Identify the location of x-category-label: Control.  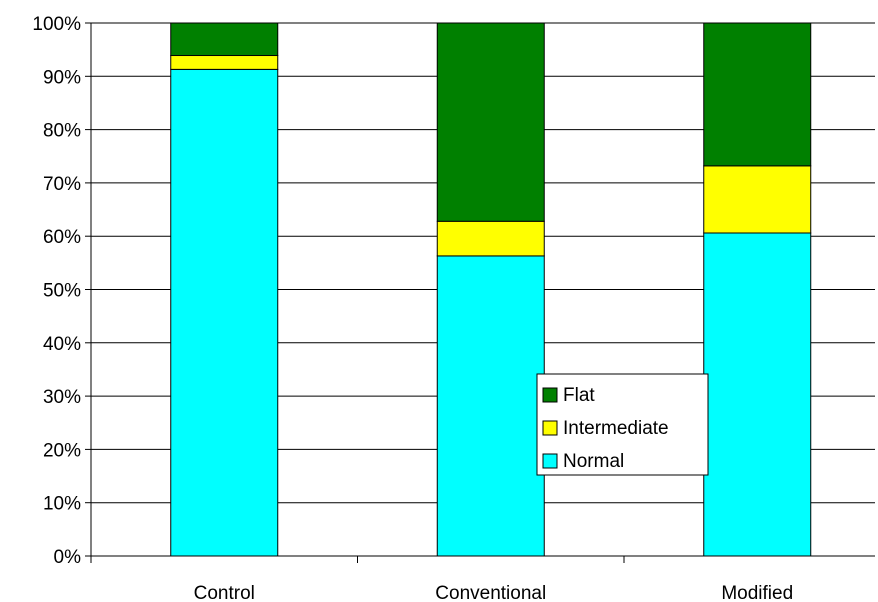
(224, 592).